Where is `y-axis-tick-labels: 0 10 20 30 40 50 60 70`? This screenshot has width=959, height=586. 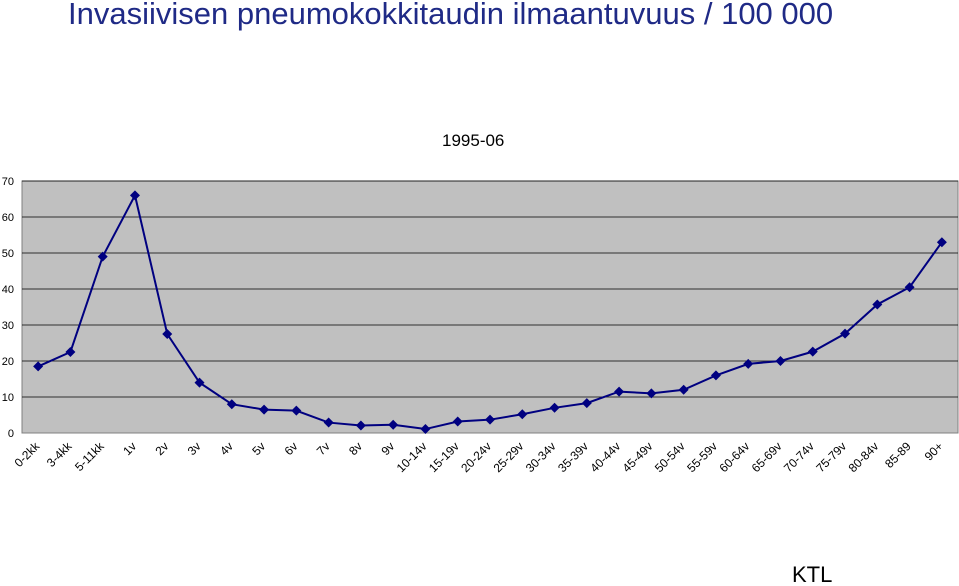 y-axis-tick-labels: 0 10 20 30 40 50 60 70 is located at coordinates (8, 308).